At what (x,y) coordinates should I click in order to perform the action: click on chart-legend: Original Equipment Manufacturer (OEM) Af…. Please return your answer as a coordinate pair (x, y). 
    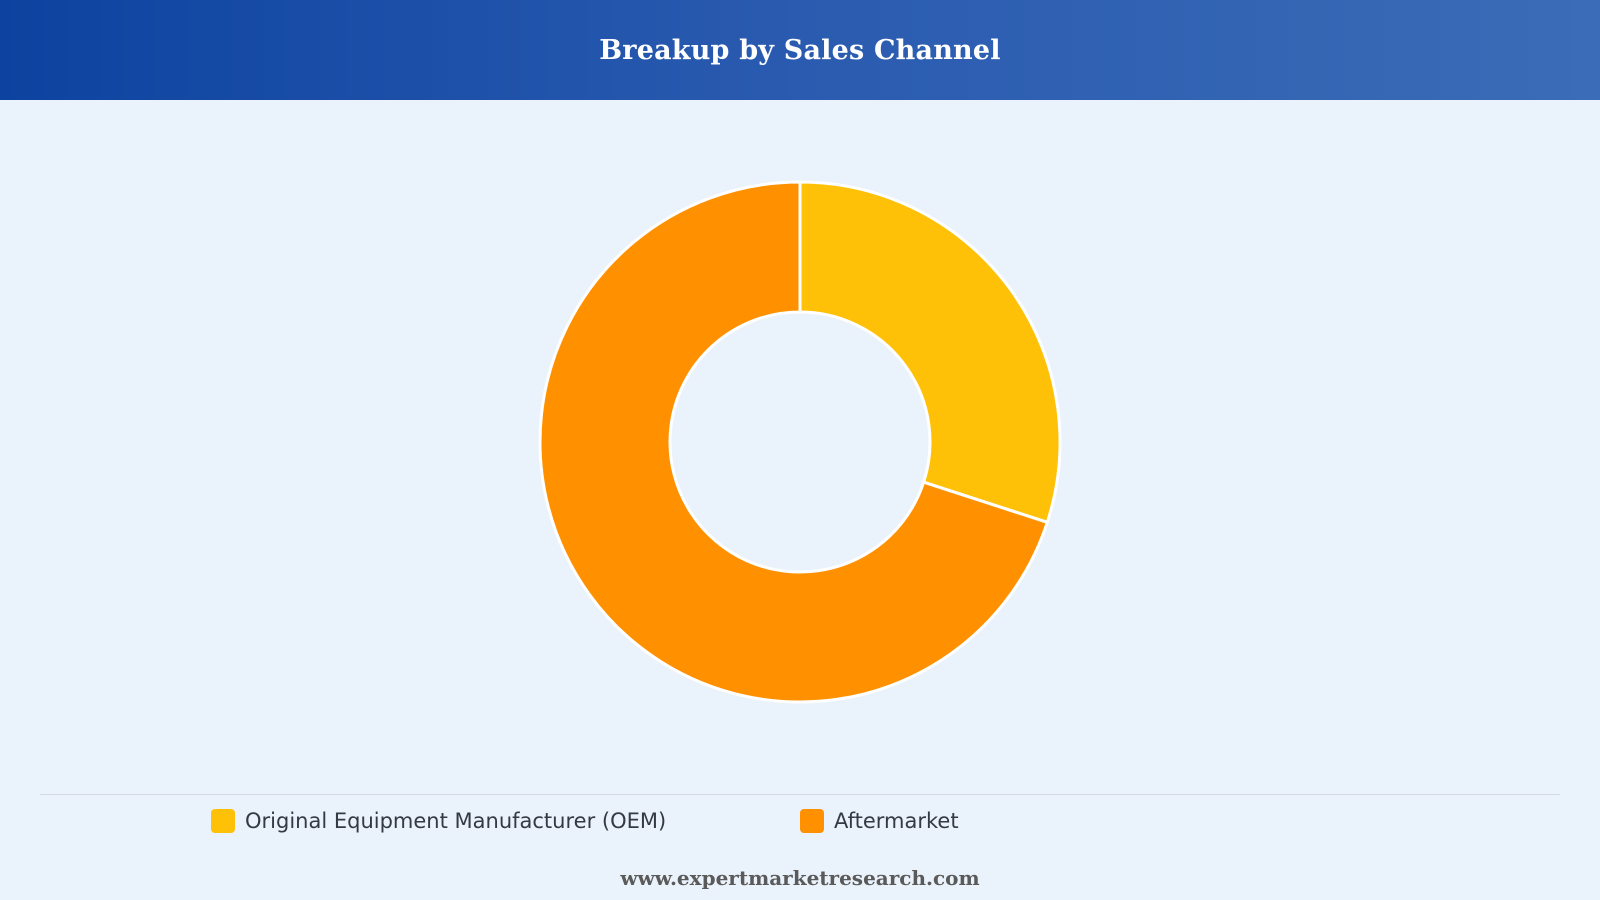
    Looking at the image, I should click on (800, 821).